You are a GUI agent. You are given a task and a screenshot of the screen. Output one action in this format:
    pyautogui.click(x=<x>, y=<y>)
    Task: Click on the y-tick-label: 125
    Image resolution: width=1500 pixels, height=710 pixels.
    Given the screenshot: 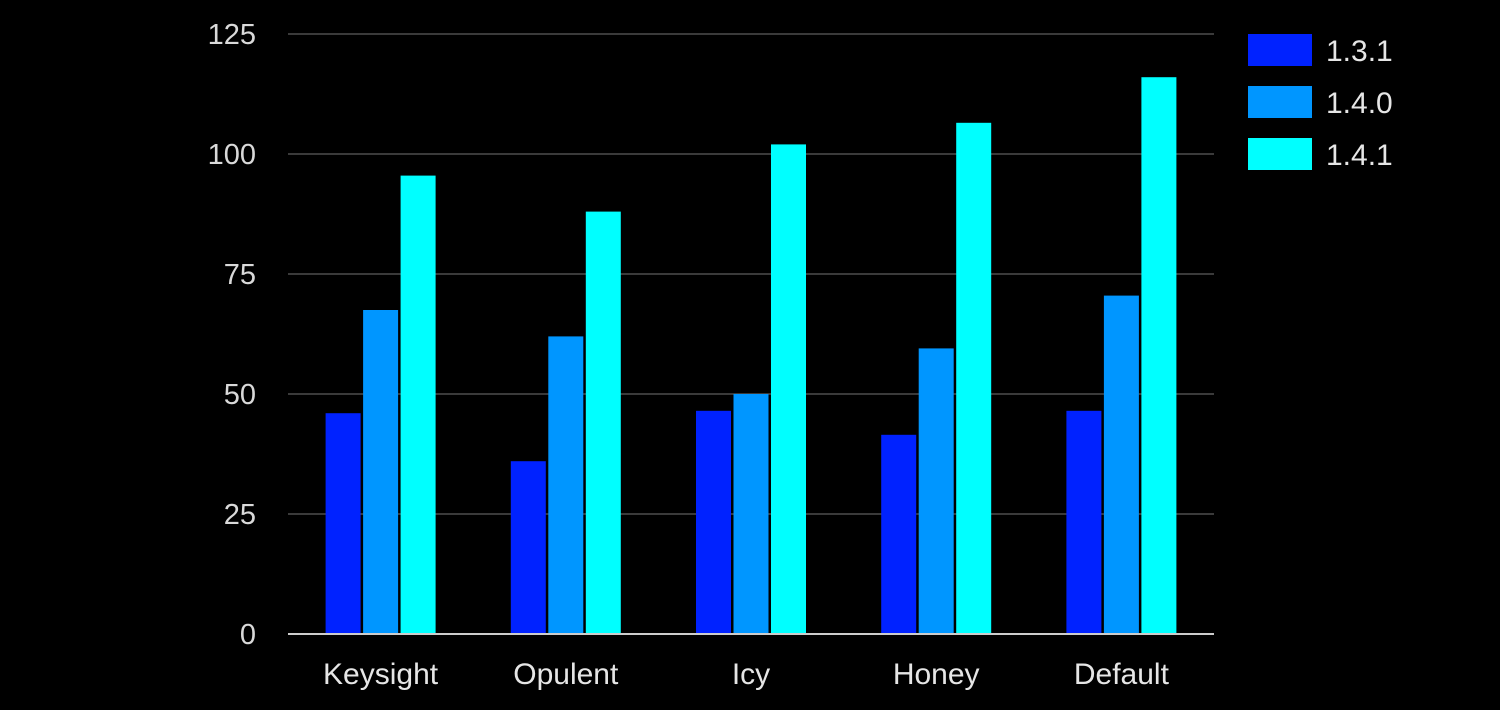 What is the action you would take?
    pyautogui.click(x=232, y=35)
    